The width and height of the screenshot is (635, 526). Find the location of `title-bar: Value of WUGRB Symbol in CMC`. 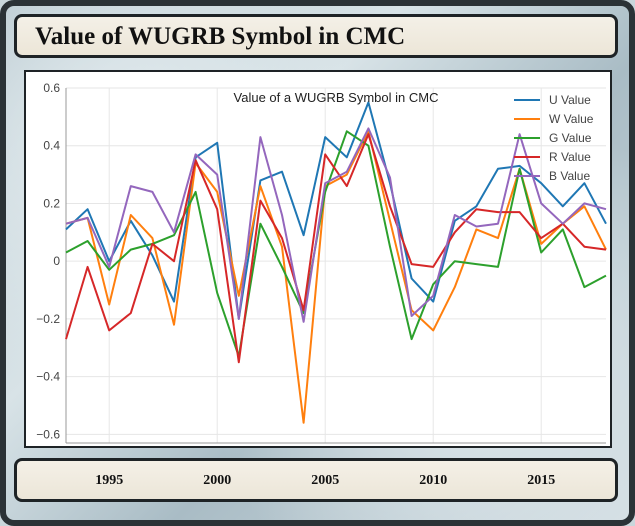

title-bar: Value of WUGRB Symbol in CMC is located at coordinates (316, 36).